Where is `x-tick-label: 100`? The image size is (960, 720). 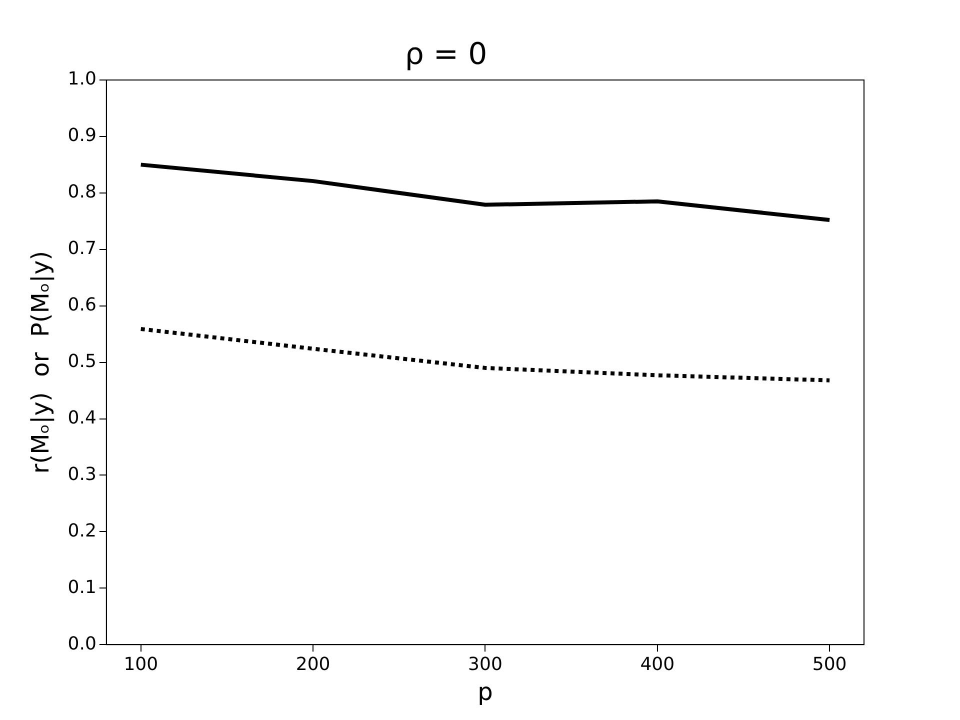
x-tick-label: 100 is located at coordinates (141, 665).